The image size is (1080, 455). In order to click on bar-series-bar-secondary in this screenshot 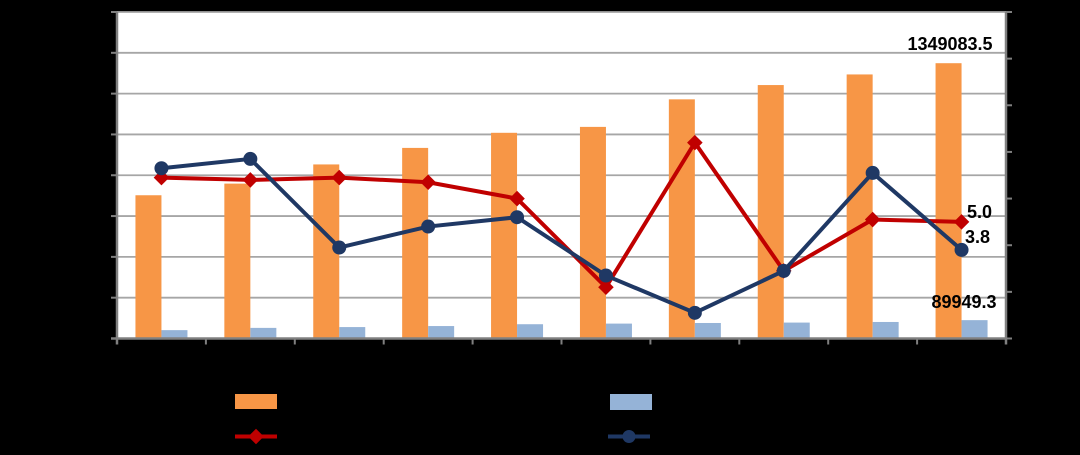, I will do `click(574, 329)`.